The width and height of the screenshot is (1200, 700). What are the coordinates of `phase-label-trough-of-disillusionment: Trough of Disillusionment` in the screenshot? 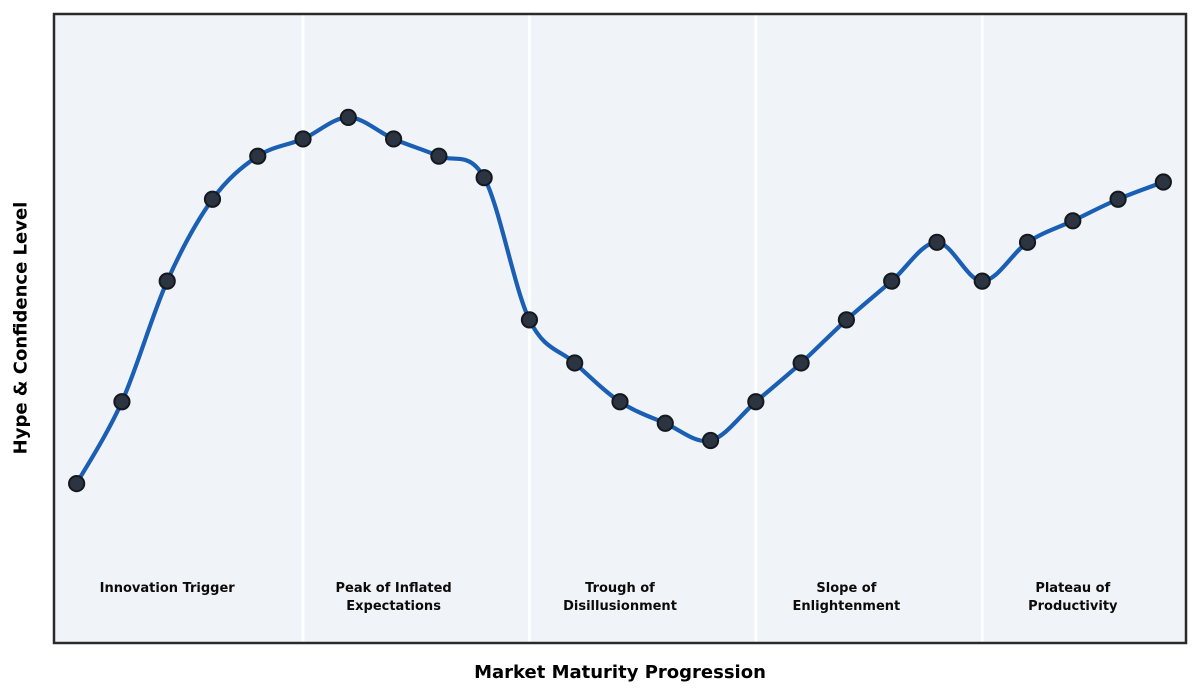 It's located at (620, 598).